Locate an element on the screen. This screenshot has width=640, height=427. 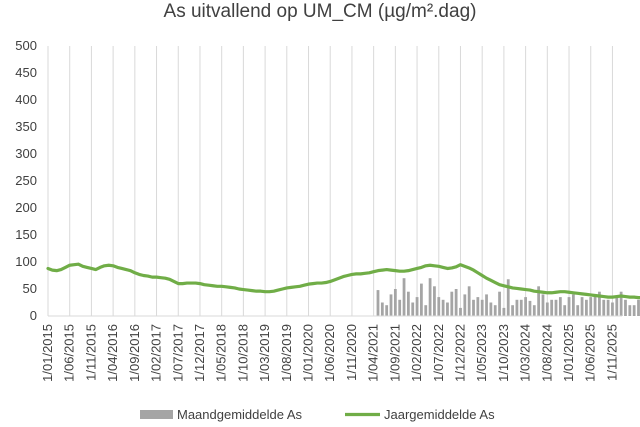
x-tick-label: 1/01/2015 is located at coordinates (47, 353).